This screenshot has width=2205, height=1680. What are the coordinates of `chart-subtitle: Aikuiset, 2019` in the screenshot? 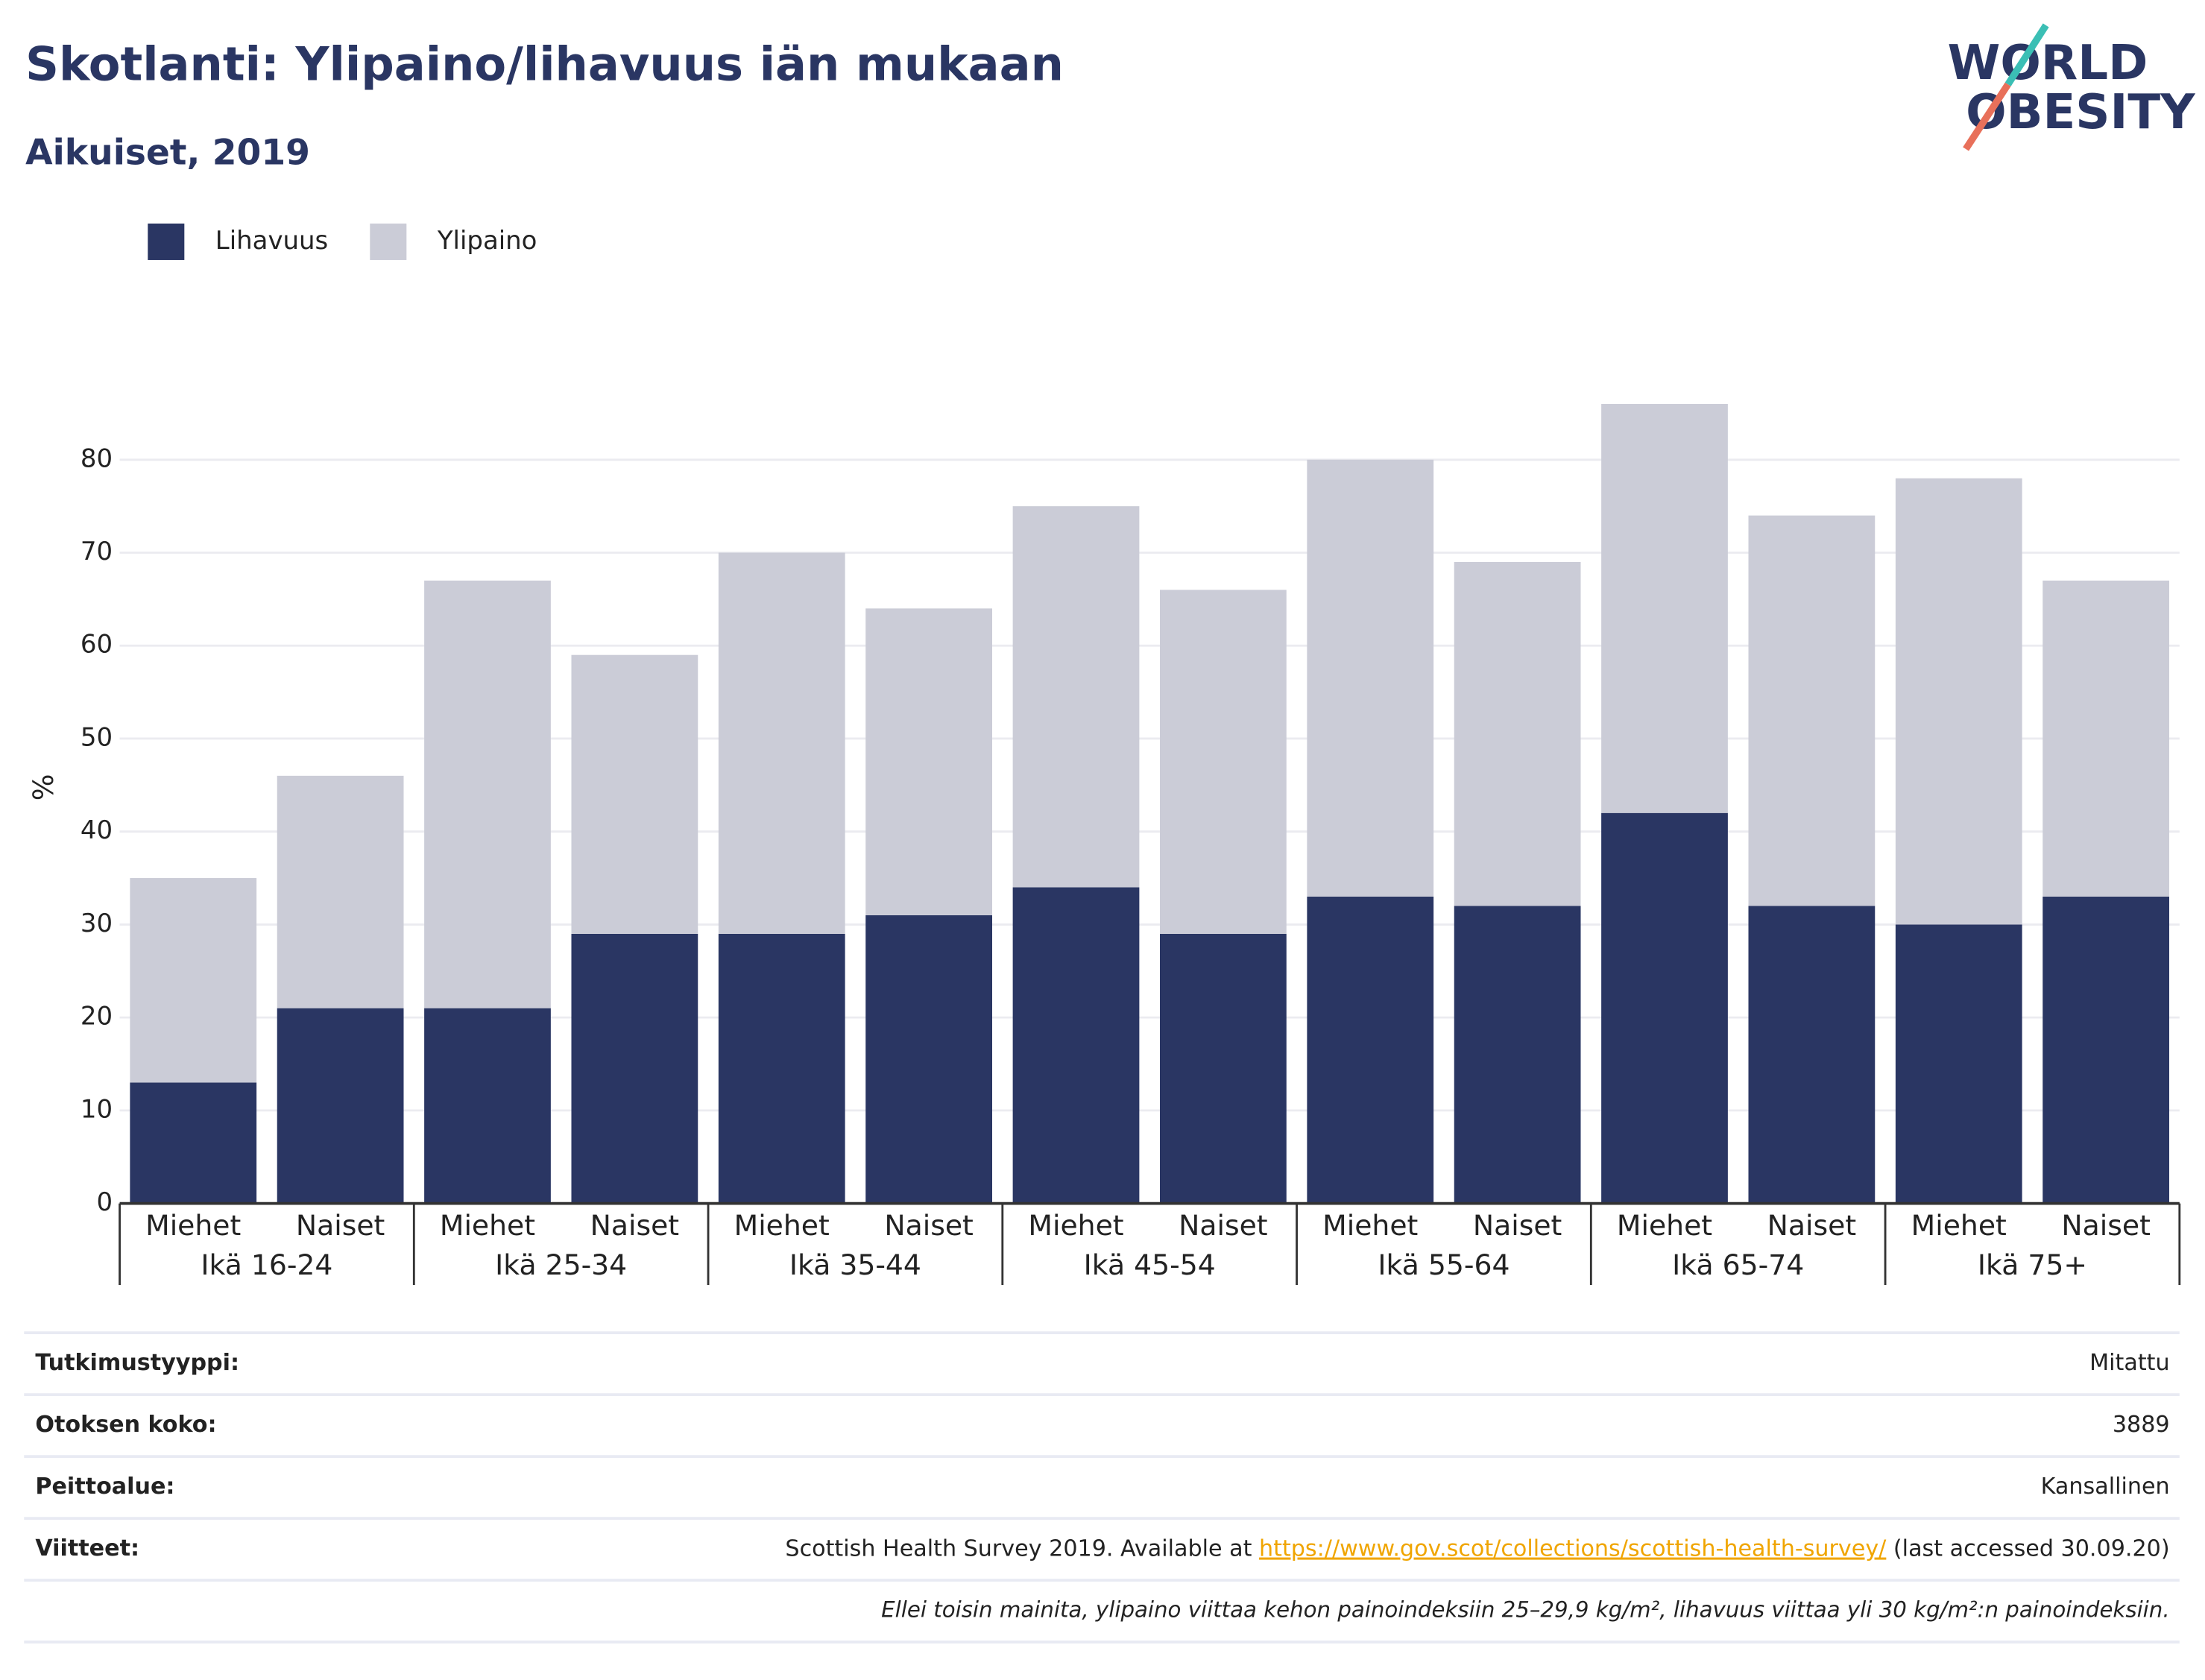 It's located at (167, 152).